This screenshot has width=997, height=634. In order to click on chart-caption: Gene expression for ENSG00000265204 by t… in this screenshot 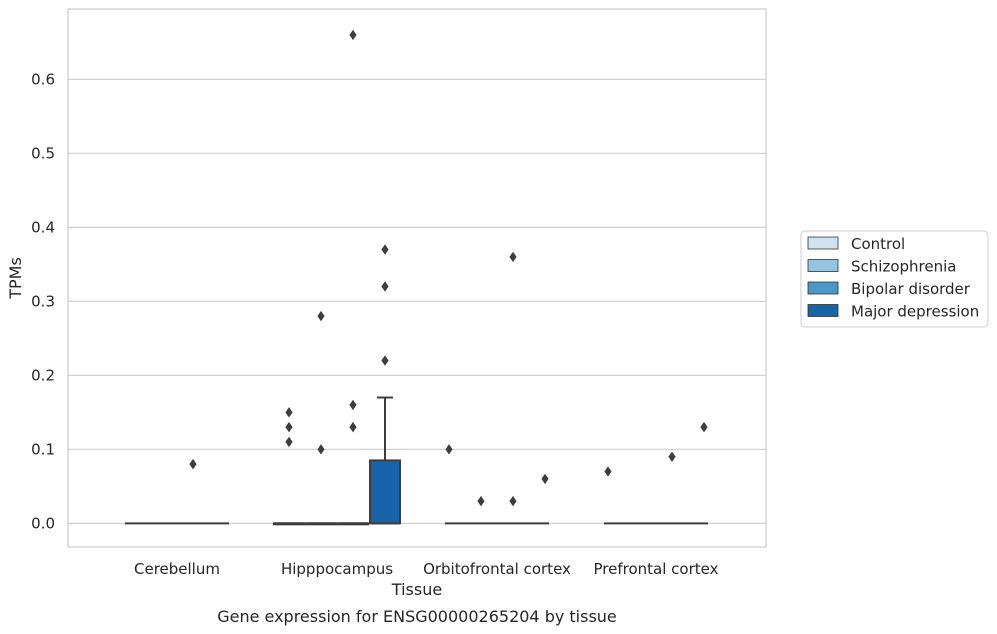, I will do `click(417, 616)`.